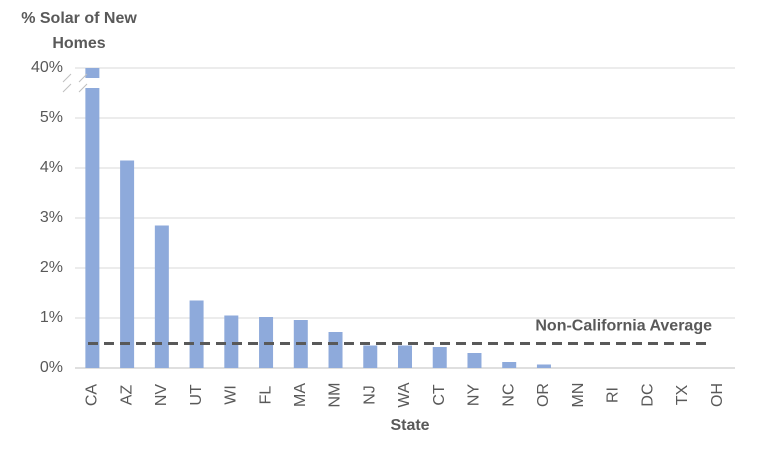 The width and height of the screenshot is (758, 451). Describe the element at coordinates (335, 395) in the screenshot. I see `x-tick-label: NM` at that location.